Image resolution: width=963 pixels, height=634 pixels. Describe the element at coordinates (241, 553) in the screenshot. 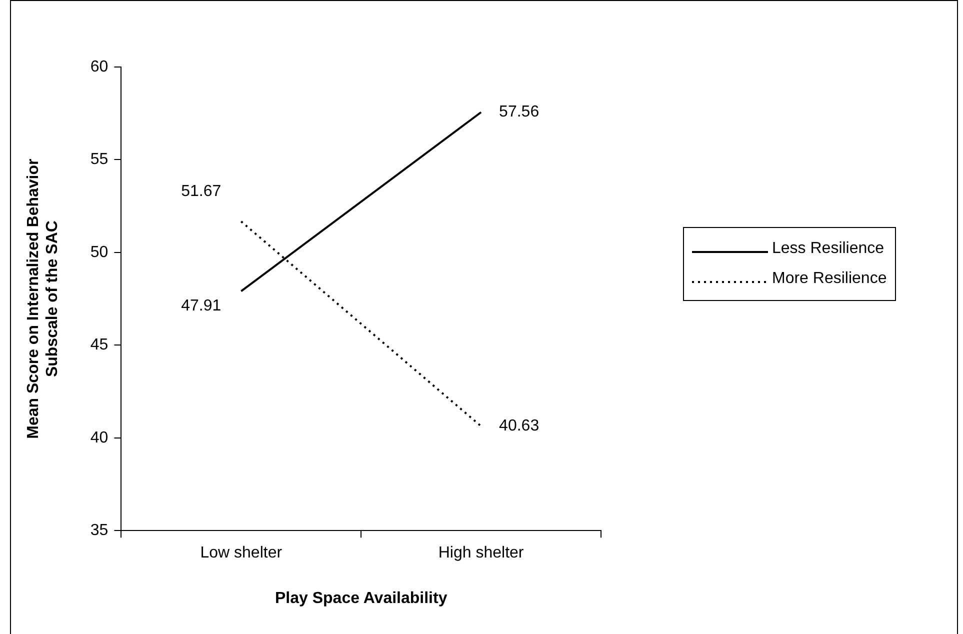

I see `x-tick-label: Low shelter` at that location.